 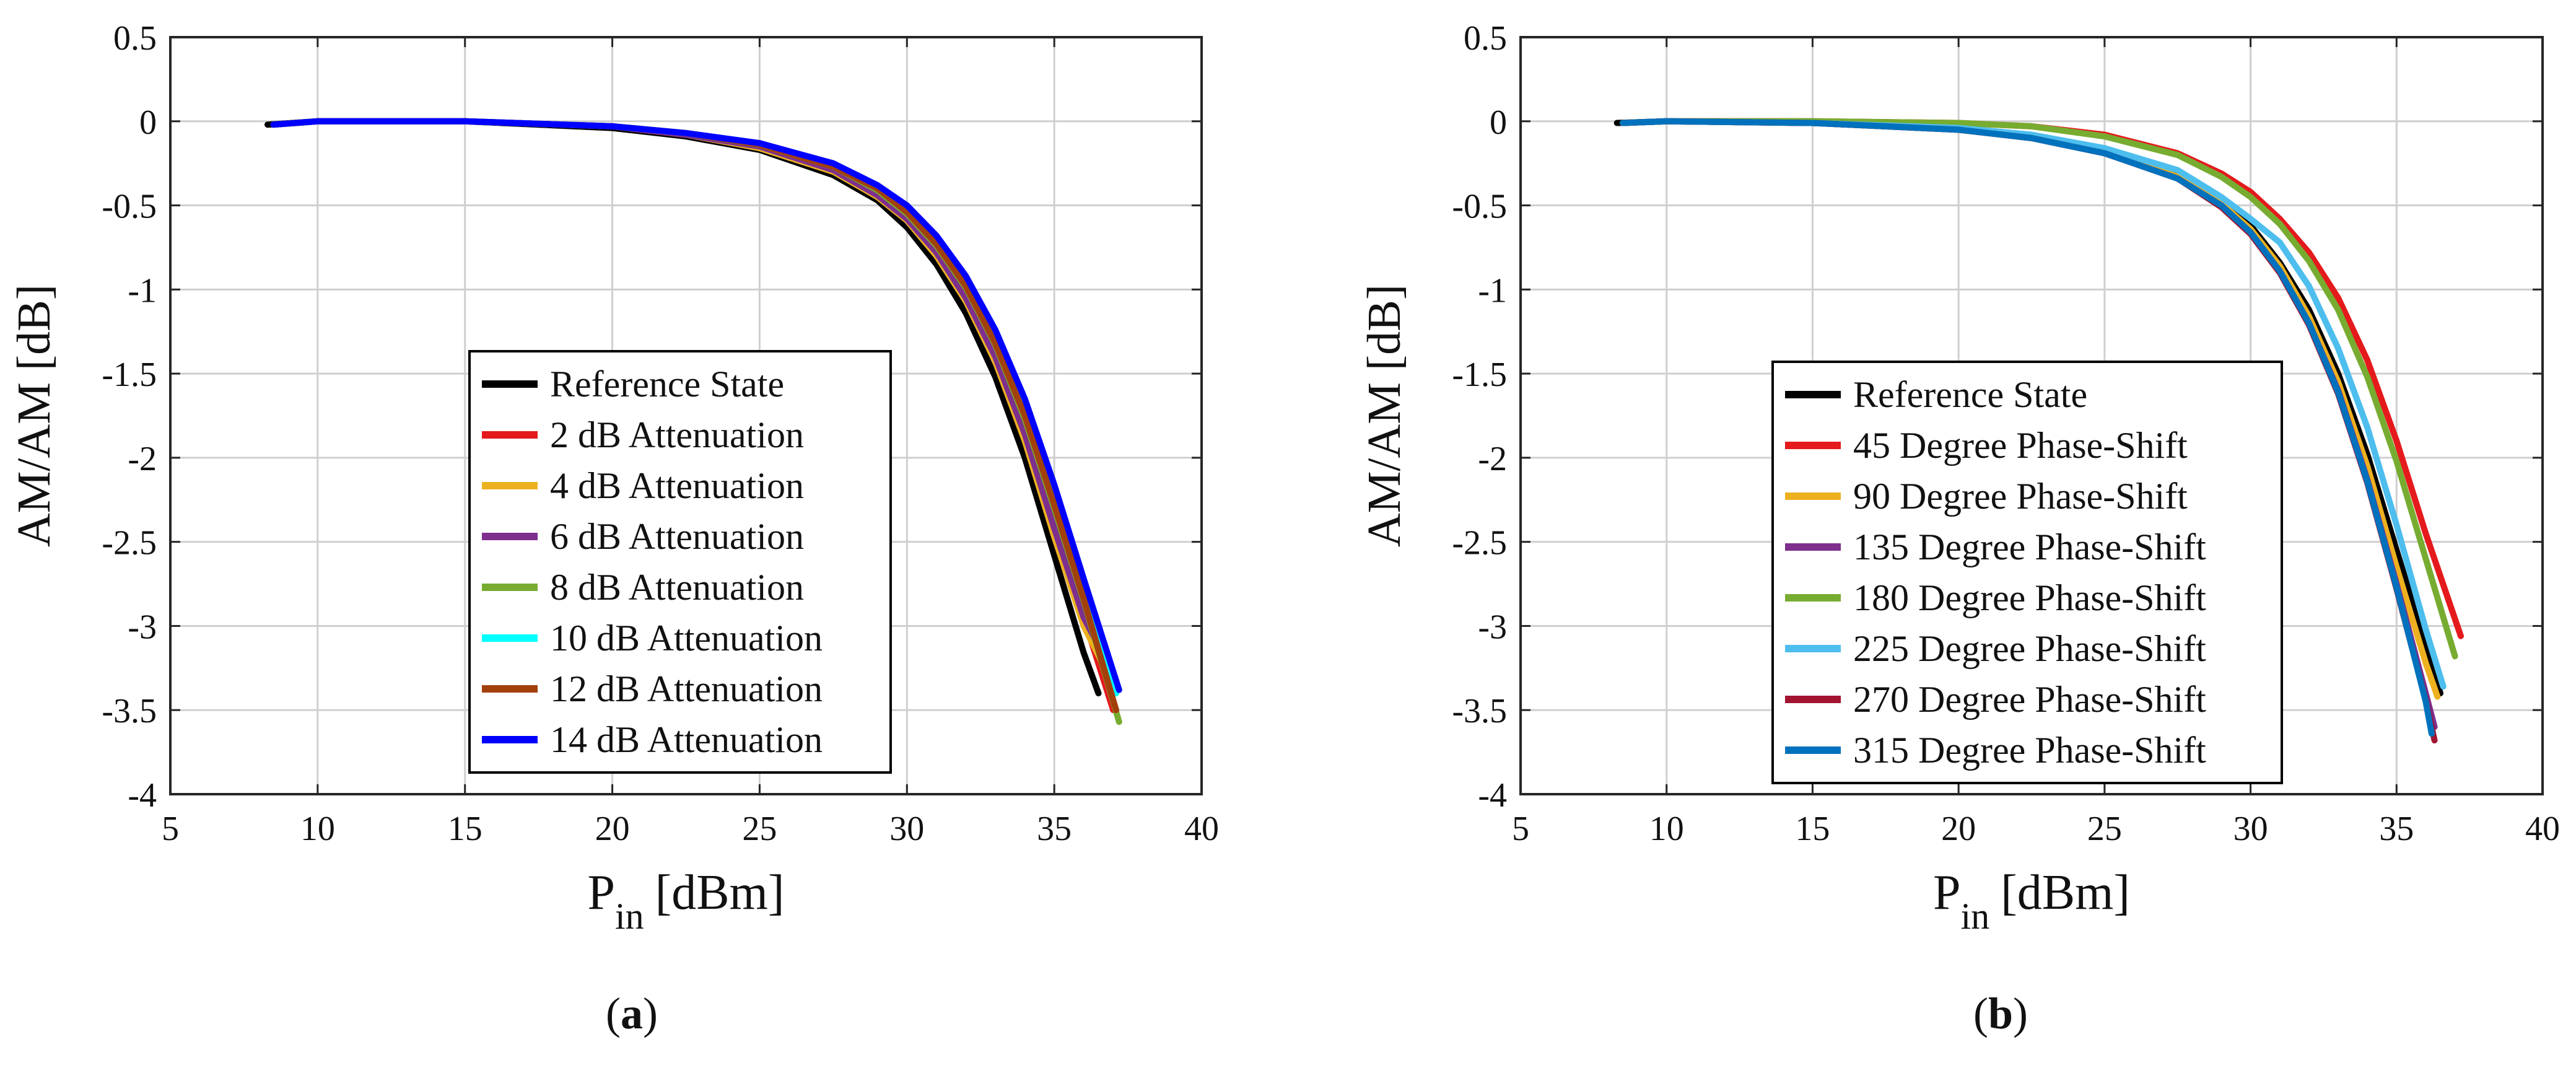 I want to click on legend-label: 4 dB Attenuation, so click(x=677, y=485).